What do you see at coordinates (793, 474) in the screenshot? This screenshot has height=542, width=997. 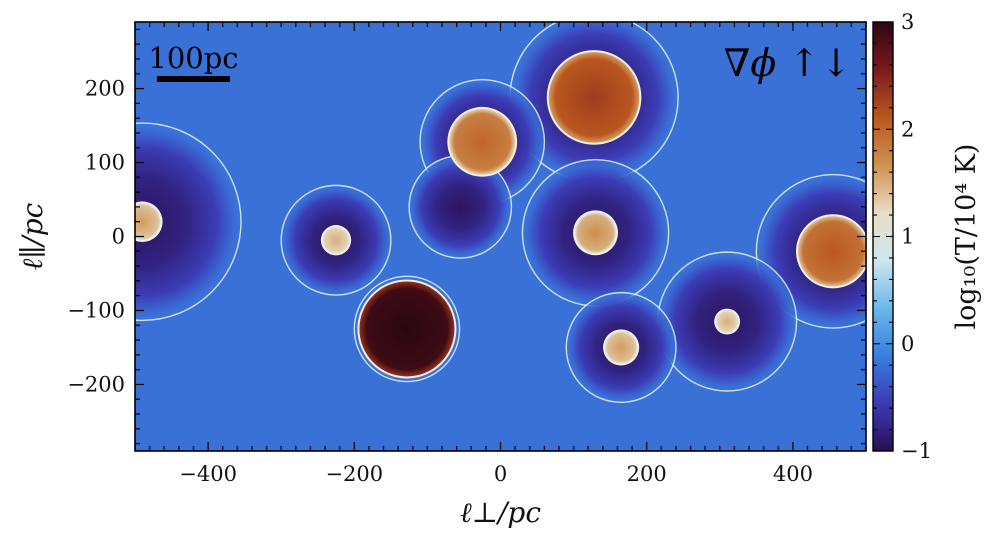 I see `x-tick-label: 400` at bounding box center [793, 474].